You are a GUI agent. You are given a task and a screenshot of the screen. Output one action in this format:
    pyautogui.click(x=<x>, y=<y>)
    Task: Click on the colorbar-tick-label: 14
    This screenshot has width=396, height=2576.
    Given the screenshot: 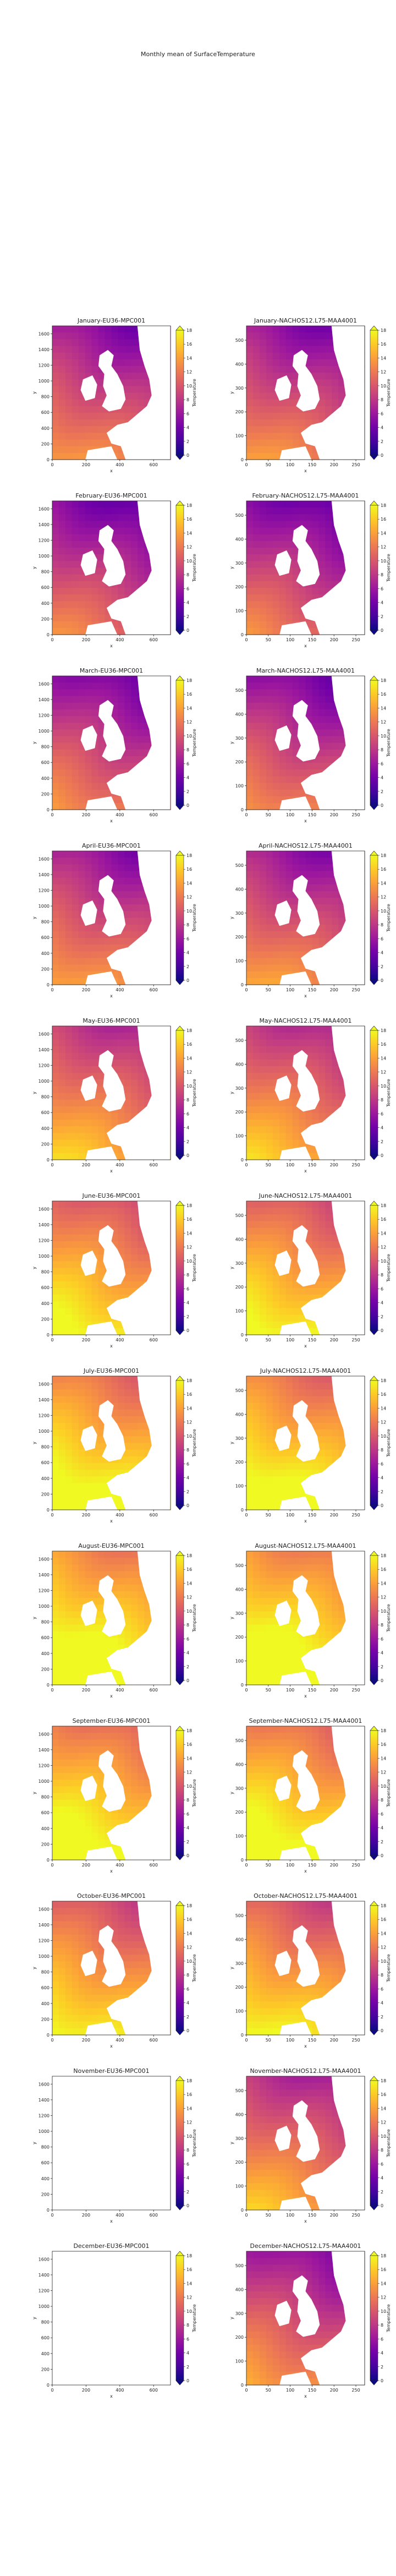 What is the action you would take?
    pyautogui.click(x=383, y=533)
    